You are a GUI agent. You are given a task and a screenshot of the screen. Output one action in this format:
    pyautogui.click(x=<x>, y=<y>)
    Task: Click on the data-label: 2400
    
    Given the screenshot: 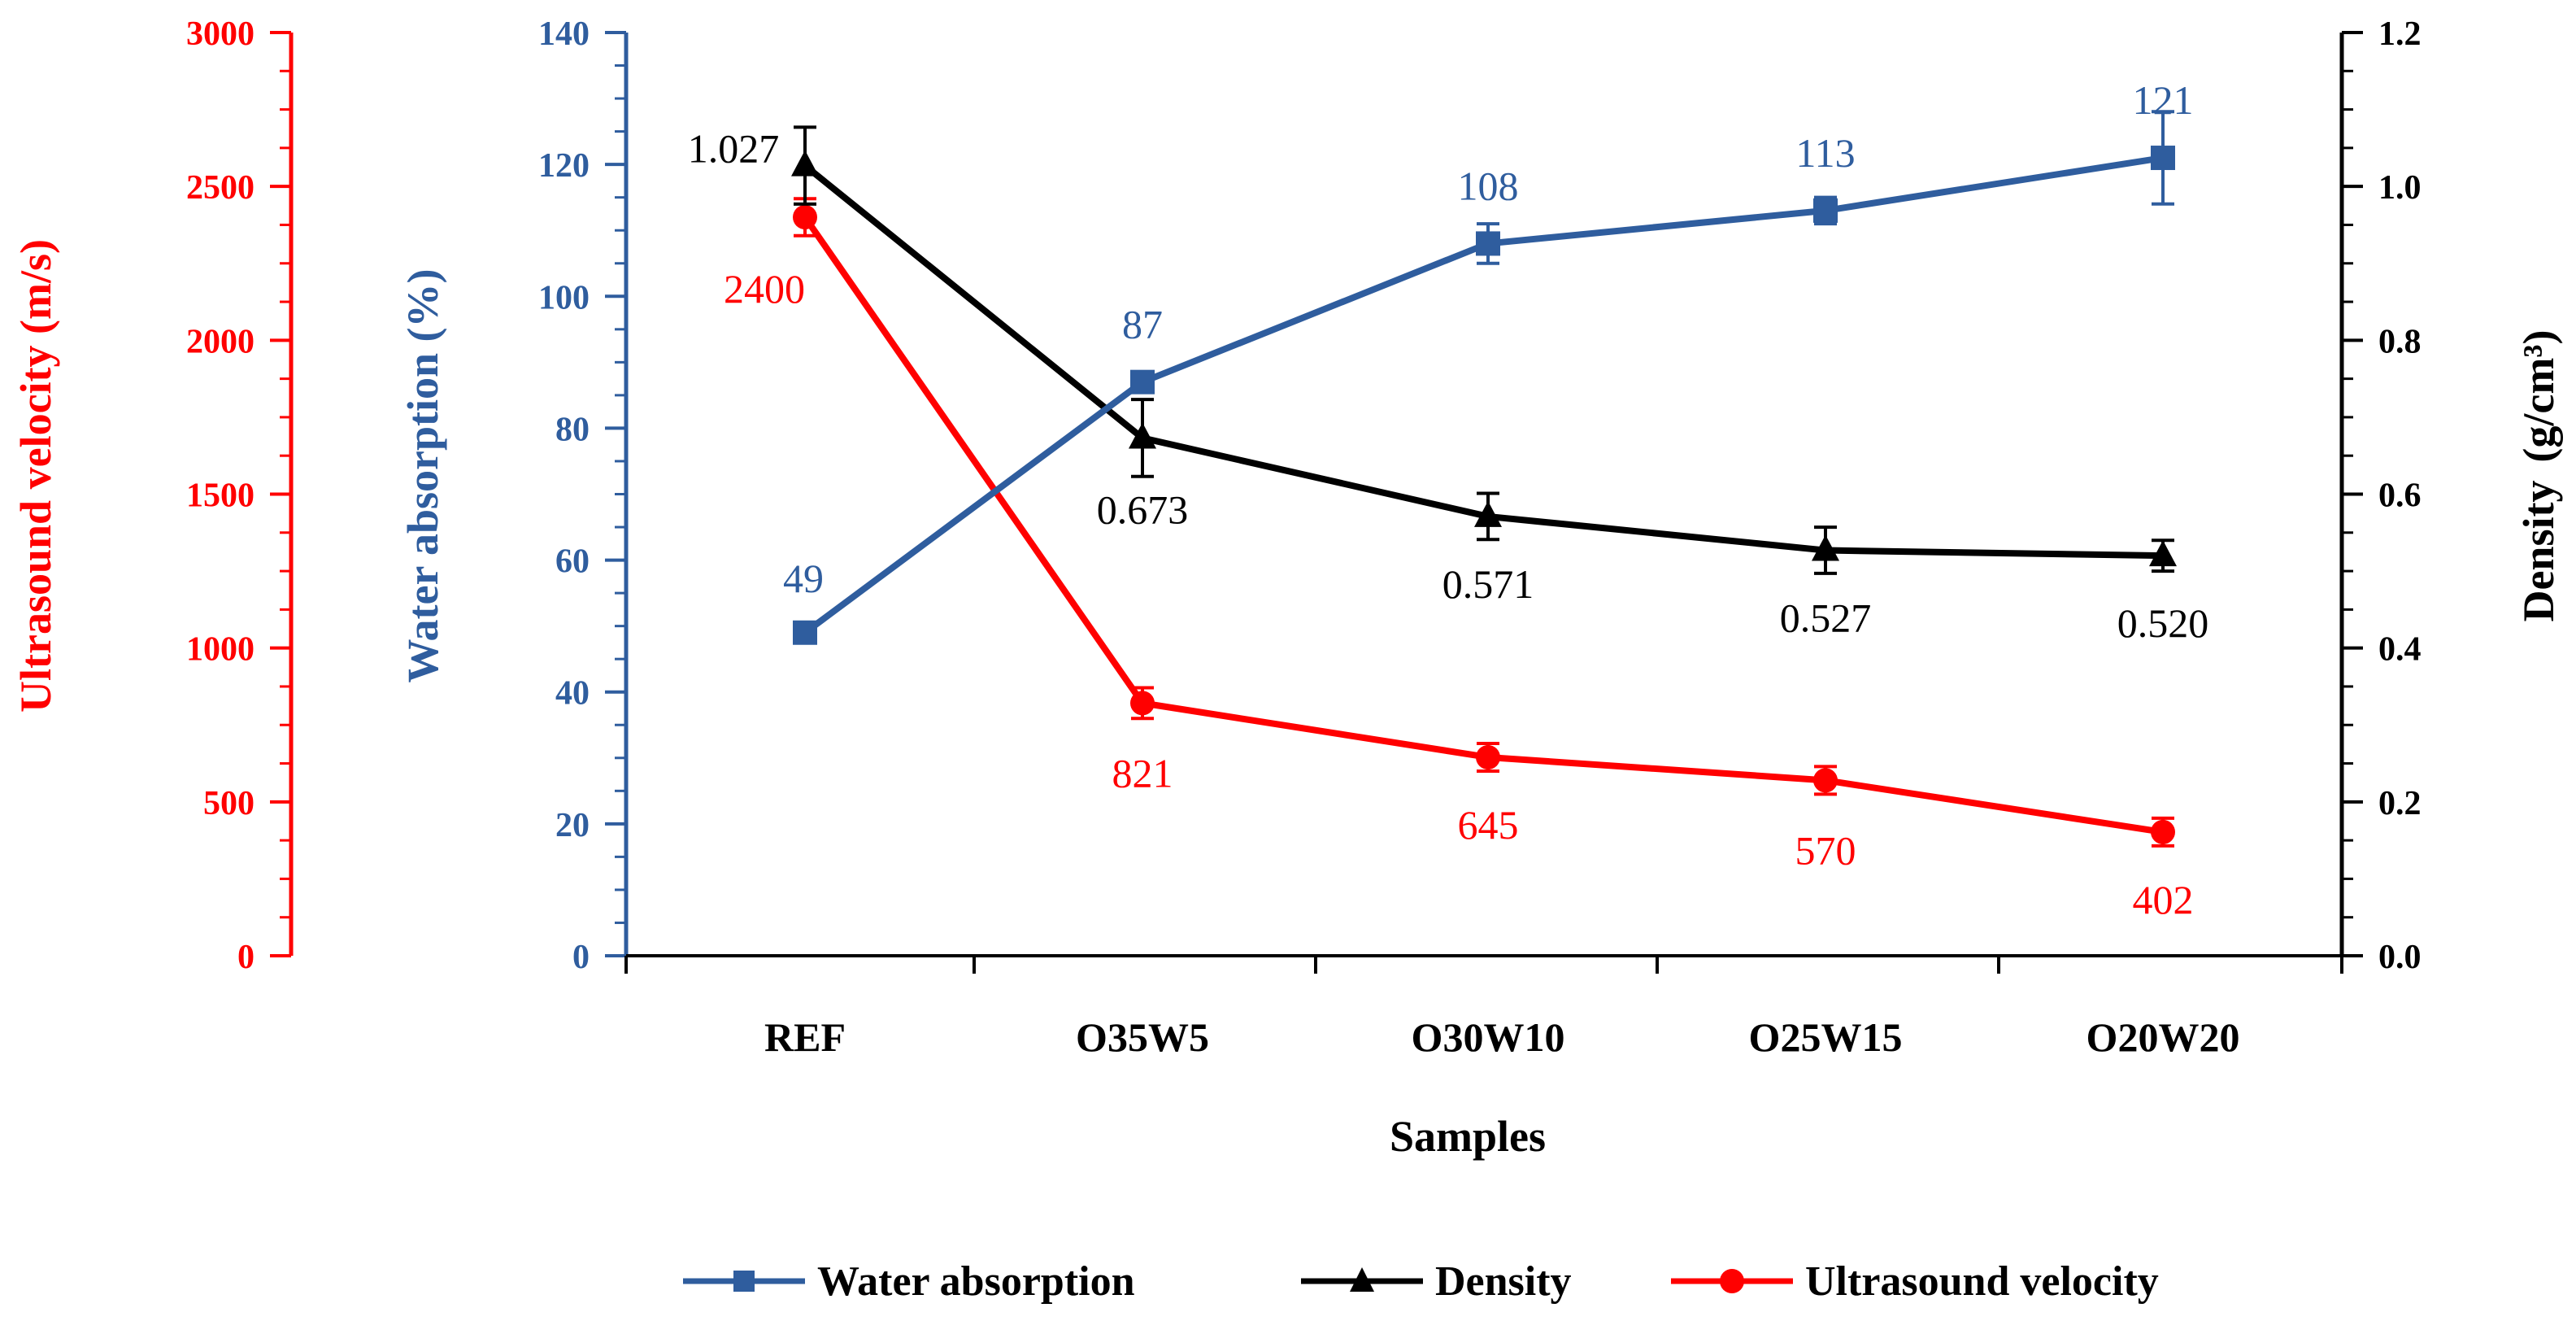 What is the action you would take?
    pyautogui.click(x=765, y=289)
    